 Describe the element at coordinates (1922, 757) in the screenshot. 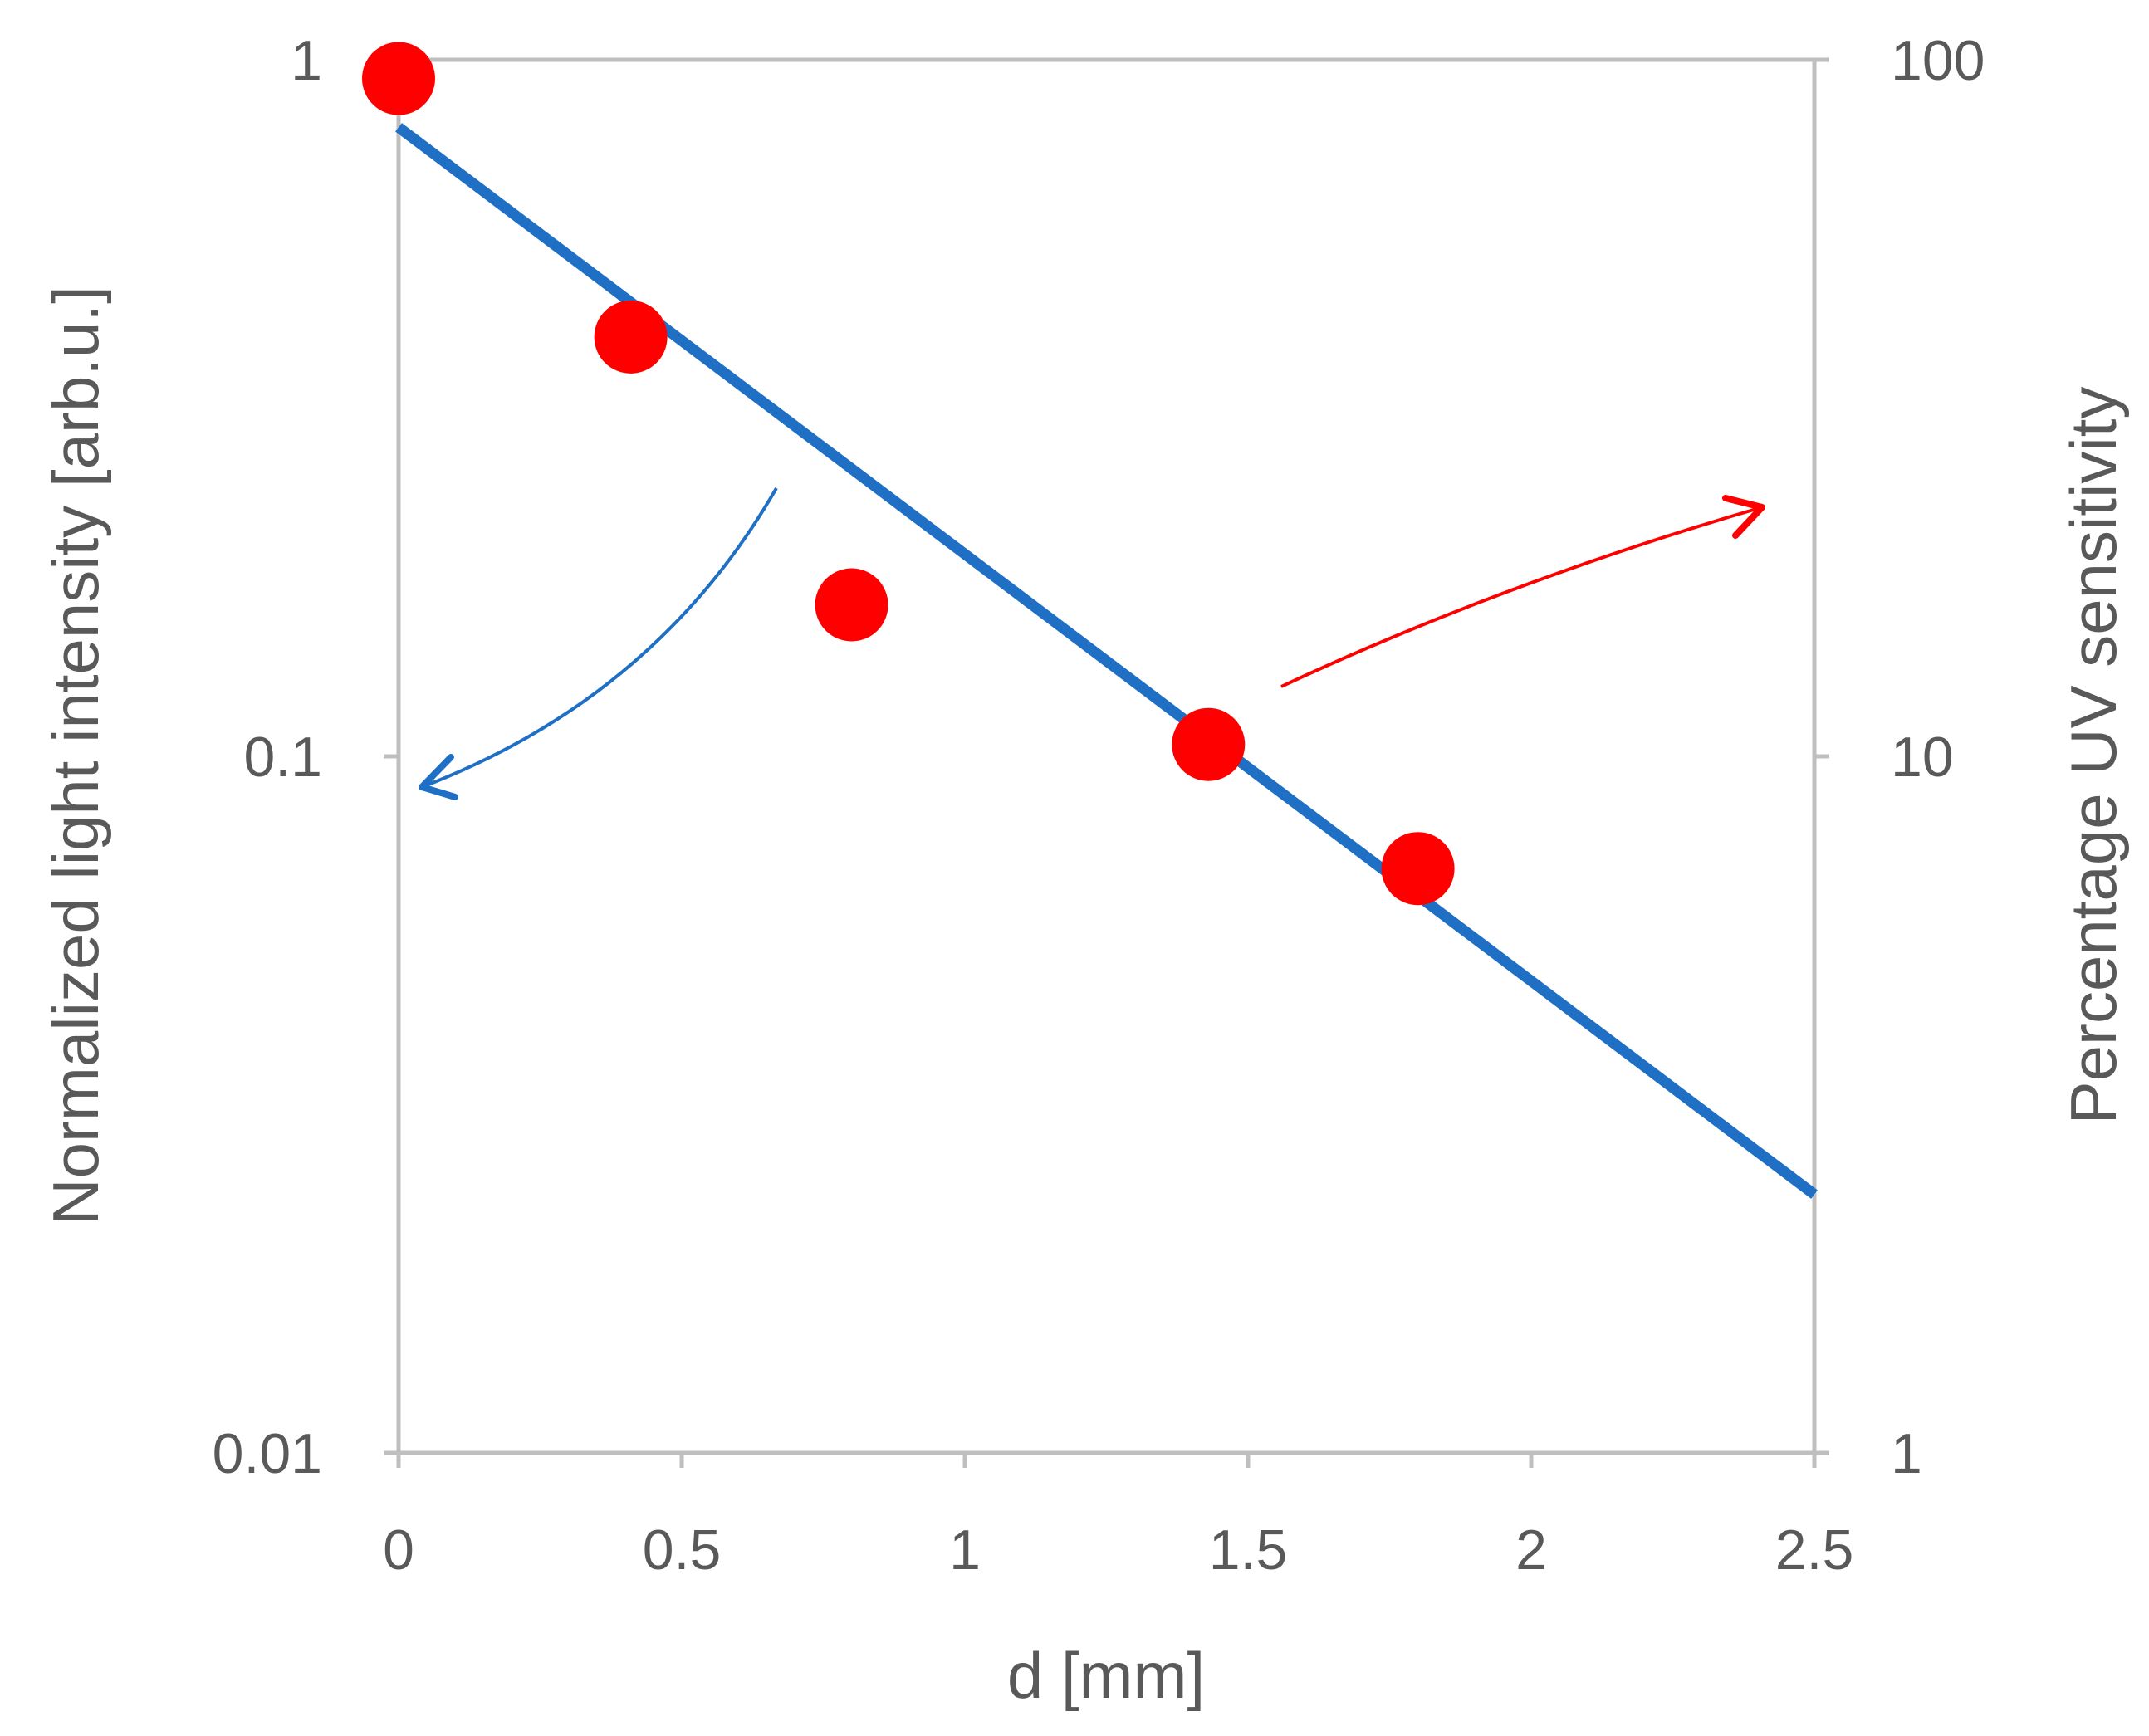

I see `y-right-tick-label: 10` at that location.